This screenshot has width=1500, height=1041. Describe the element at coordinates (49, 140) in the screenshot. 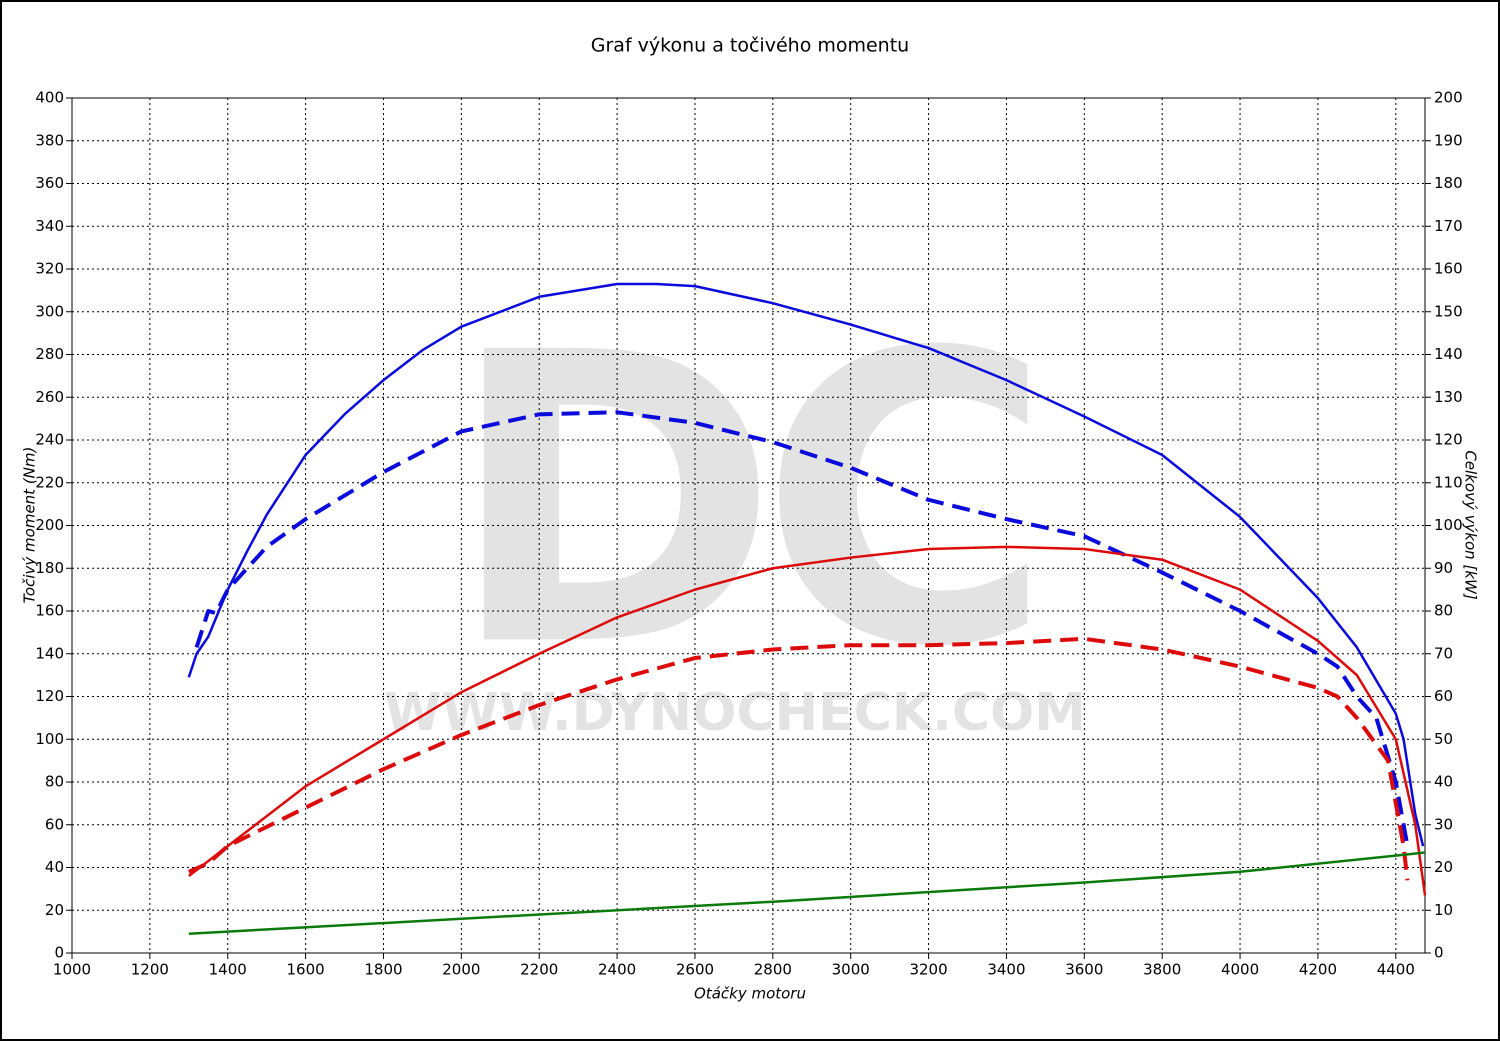

I see `y-tick-label: 380` at that location.